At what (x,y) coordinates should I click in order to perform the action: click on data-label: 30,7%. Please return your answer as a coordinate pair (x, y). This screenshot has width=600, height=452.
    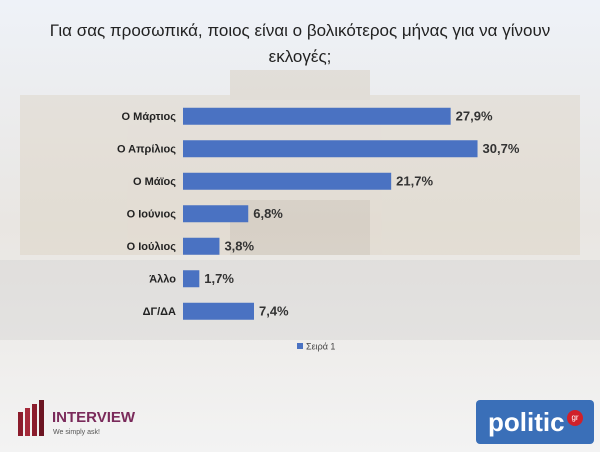
    Looking at the image, I should click on (501, 148).